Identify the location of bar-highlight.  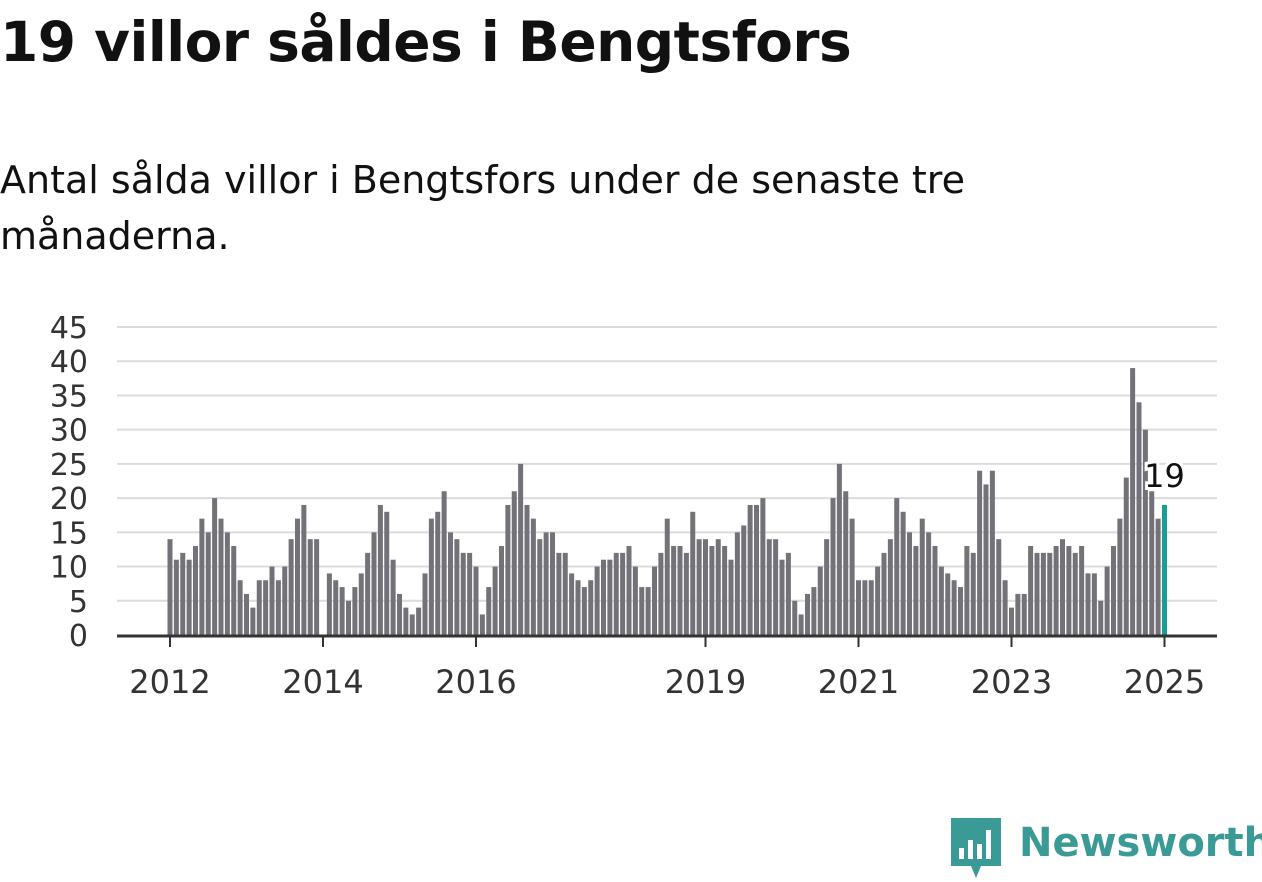
(1164, 569).